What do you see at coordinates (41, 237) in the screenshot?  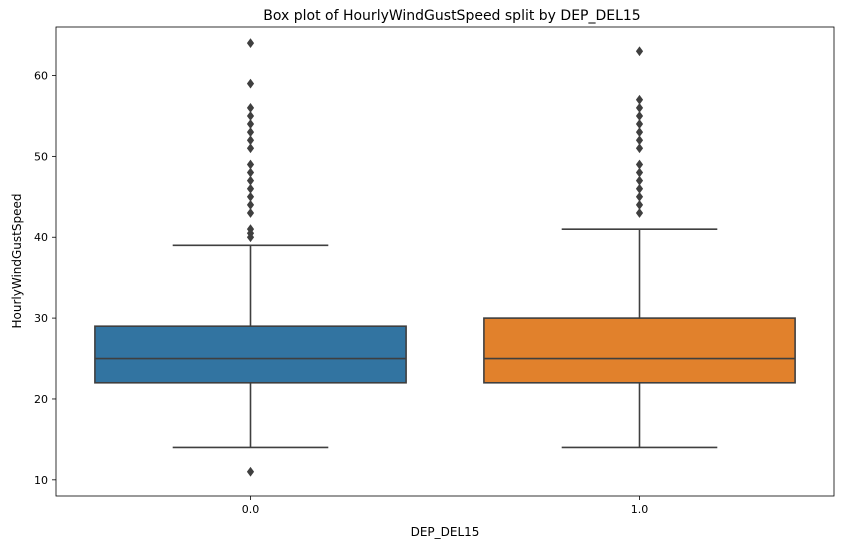 I see `y-tick-label: 40` at bounding box center [41, 237].